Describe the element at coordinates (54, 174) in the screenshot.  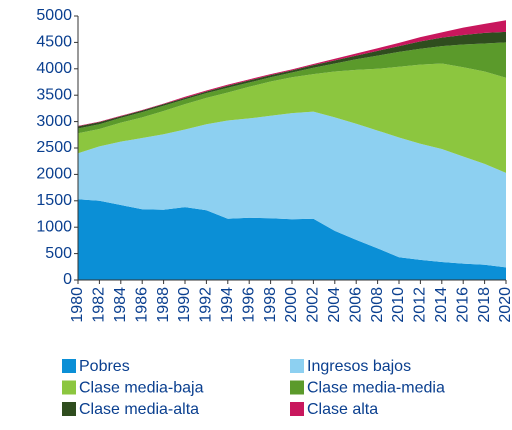
I see `y-tick-label: 2000` at that location.